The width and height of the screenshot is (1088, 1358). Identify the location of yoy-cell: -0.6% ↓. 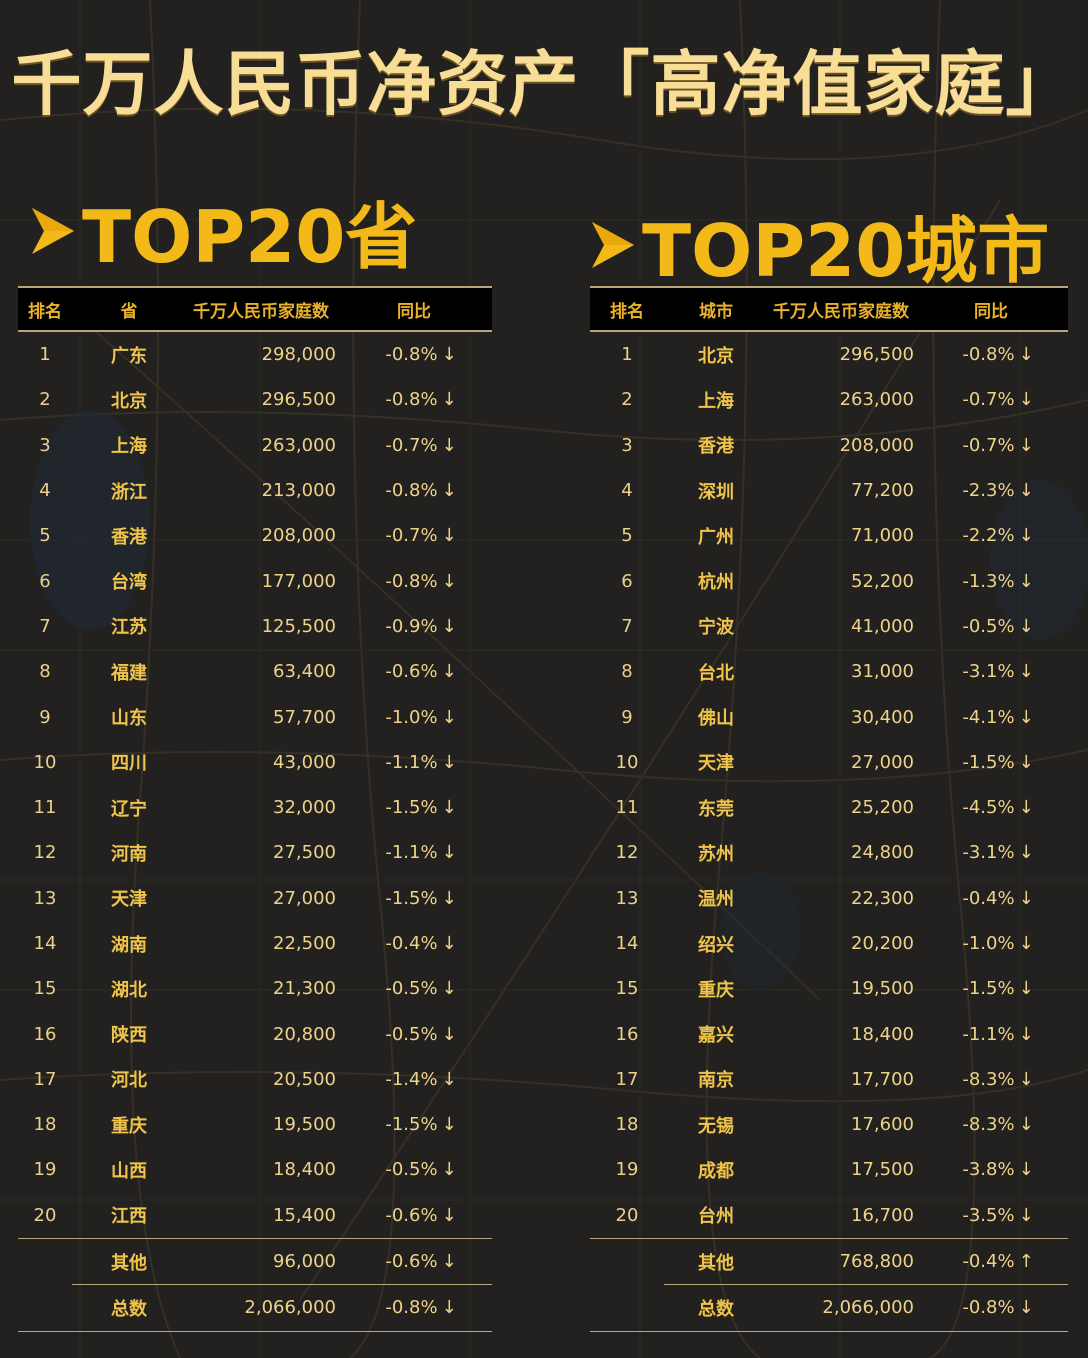
(414, 1216).